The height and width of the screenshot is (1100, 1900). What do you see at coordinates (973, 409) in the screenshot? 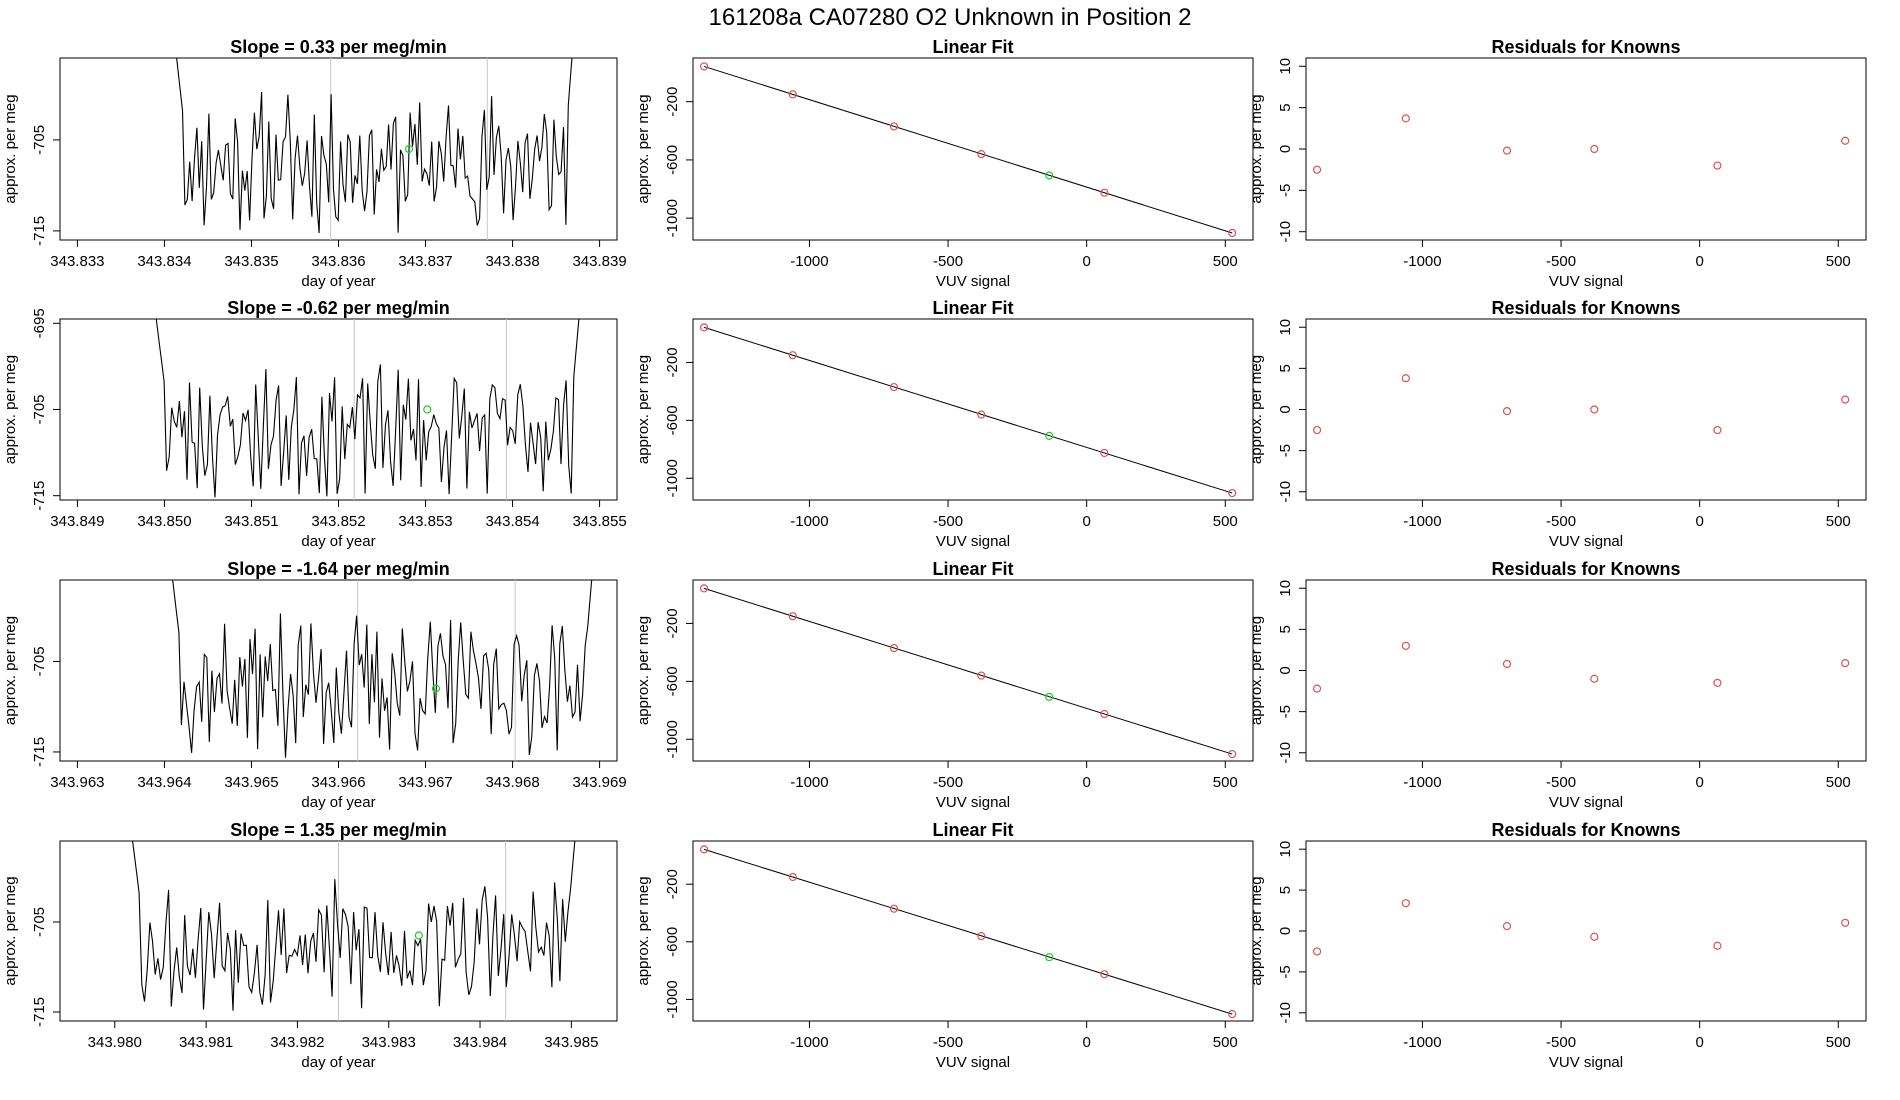
I see `fit2-plot-frame` at bounding box center [973, 409].